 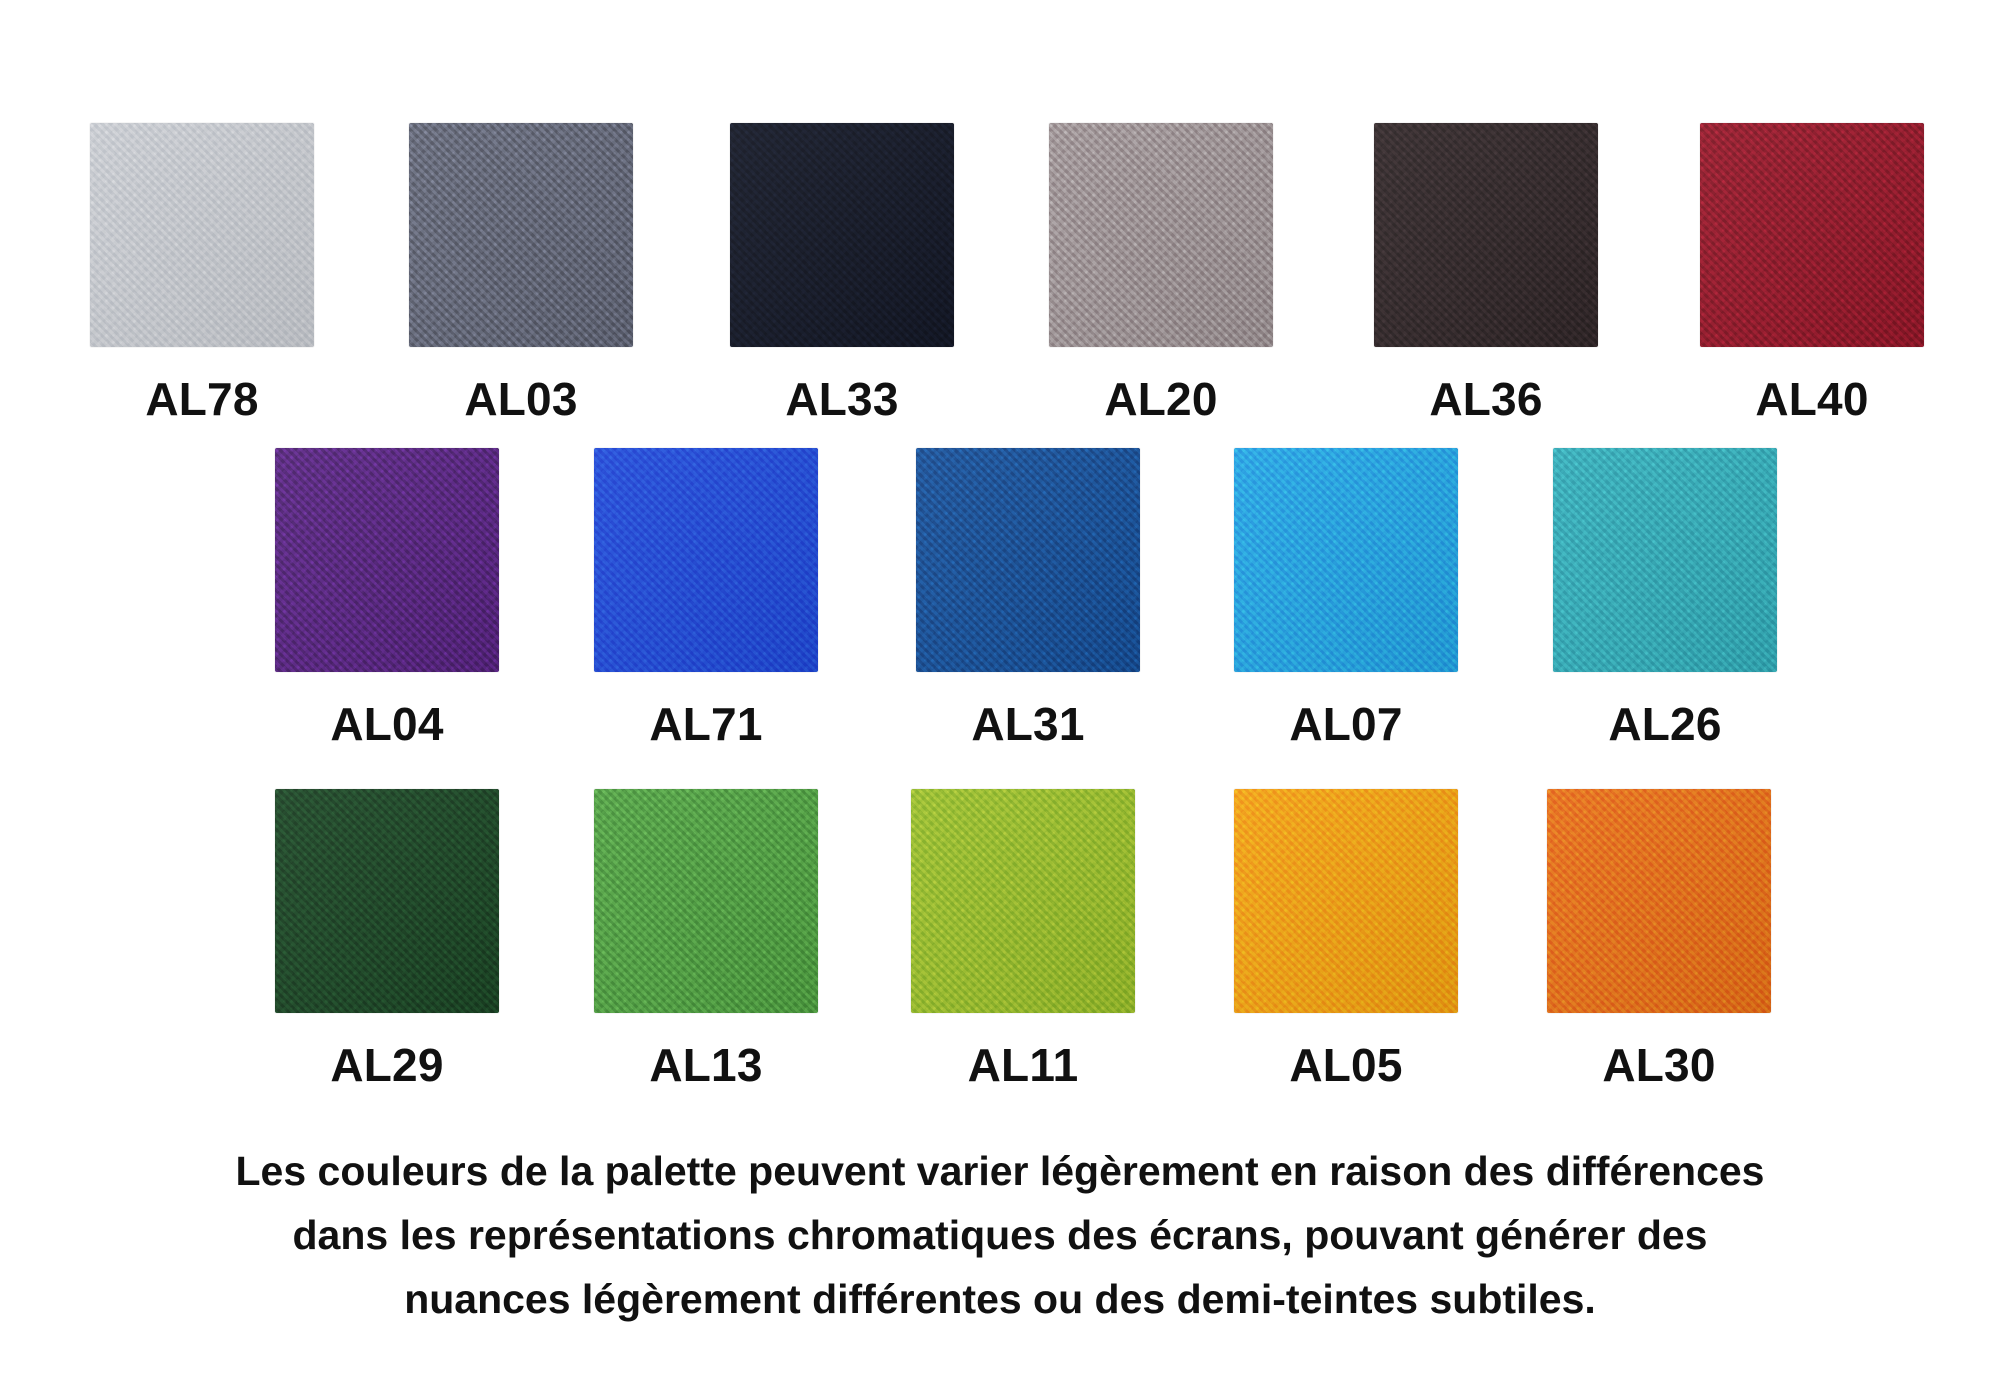 I want to click on swatch-code-al11: AL11, so click(x=1023, y=1065).